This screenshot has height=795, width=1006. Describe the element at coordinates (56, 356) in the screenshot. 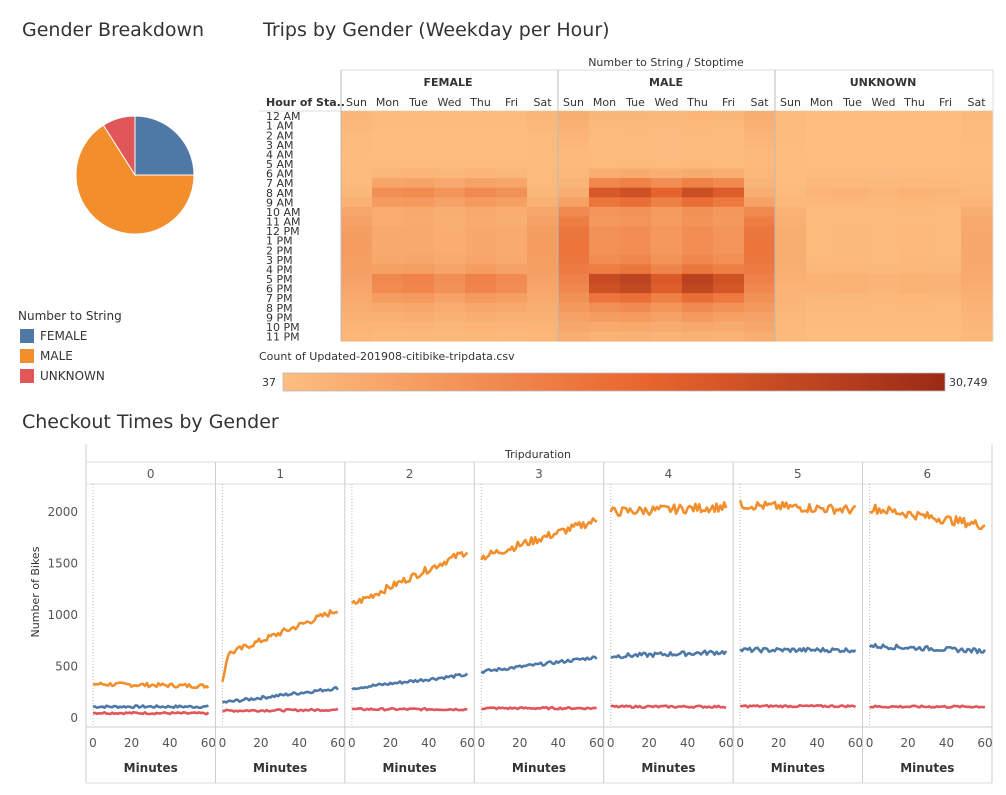

I see `legend-label-male: MALE` at that location.